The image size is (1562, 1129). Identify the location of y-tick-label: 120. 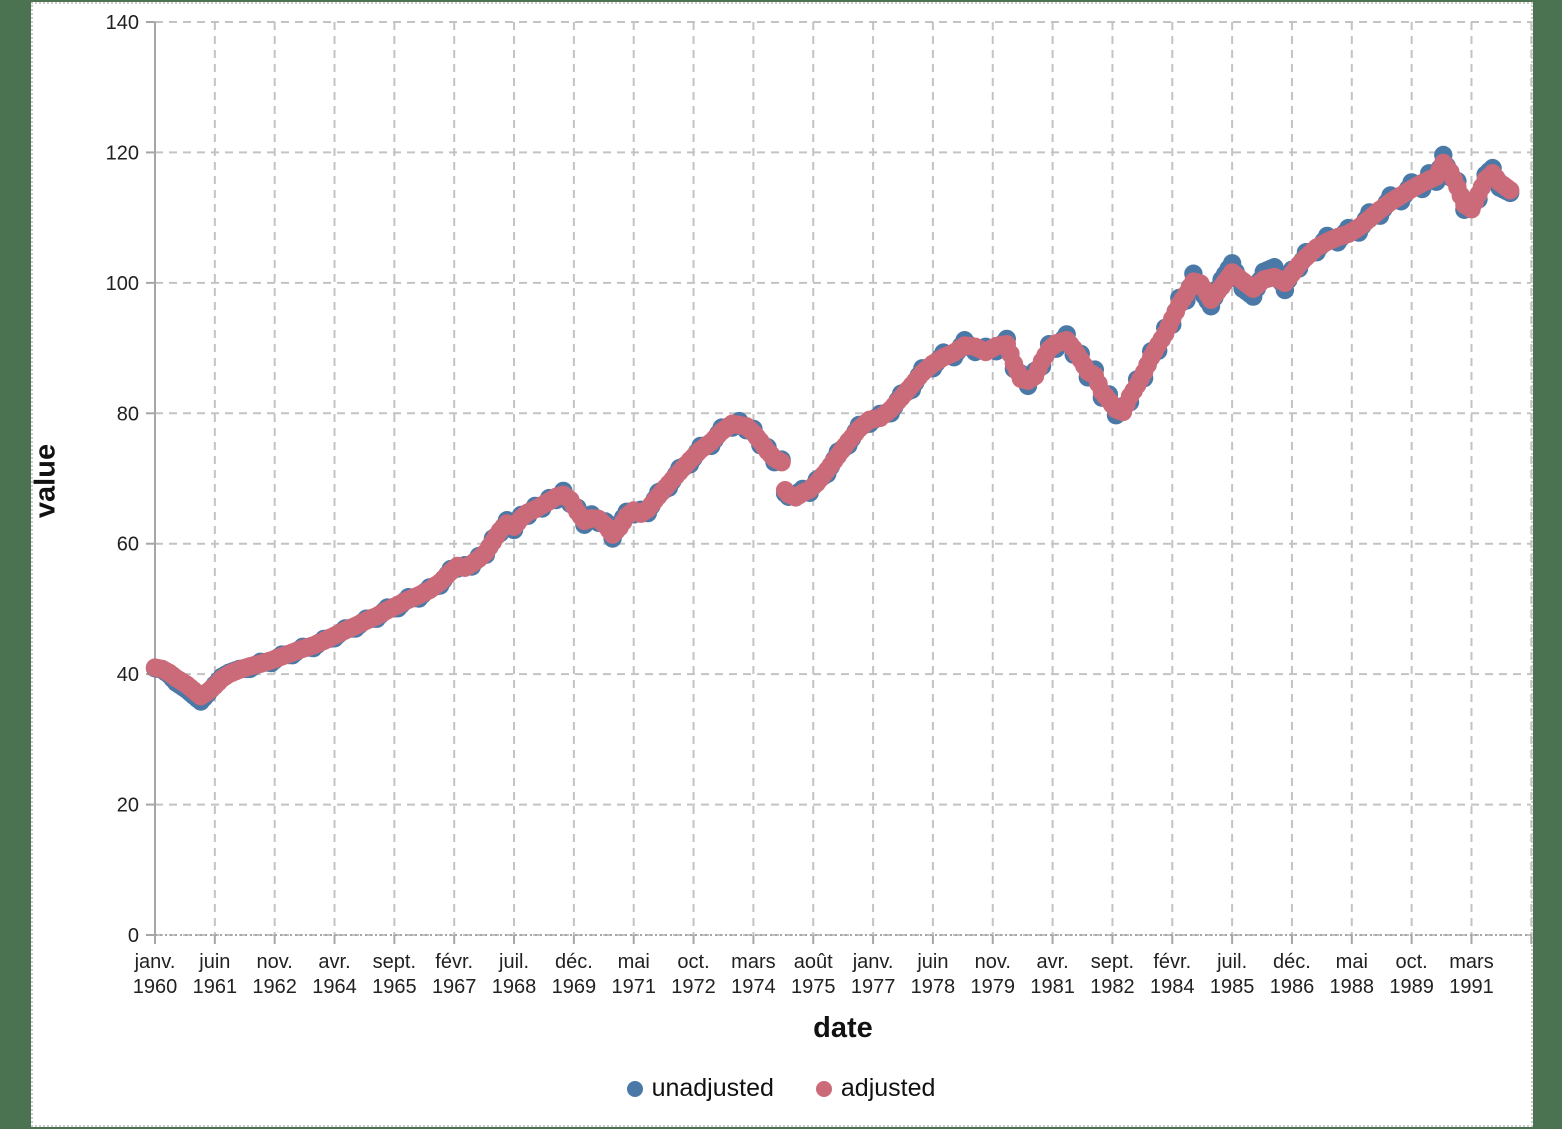
(122, 153).